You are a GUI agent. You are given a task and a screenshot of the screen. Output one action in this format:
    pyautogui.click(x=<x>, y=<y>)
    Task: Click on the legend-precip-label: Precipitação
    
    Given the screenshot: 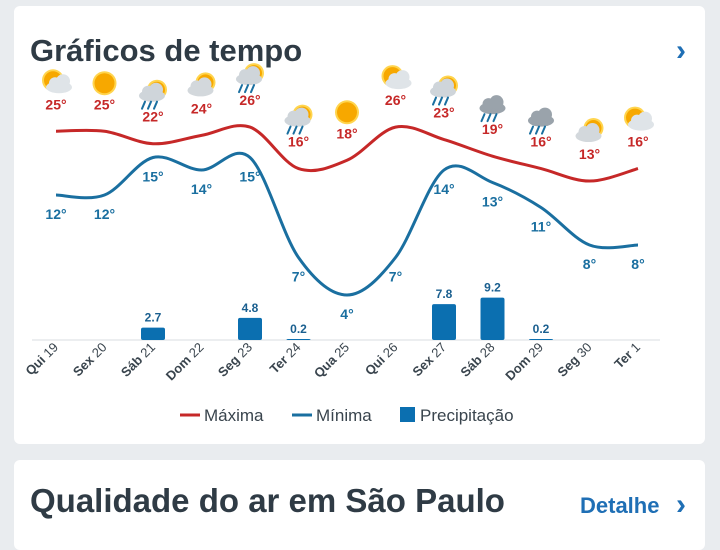 What is the action you would take?
    pyautogui.click(x=467, y=415)
    